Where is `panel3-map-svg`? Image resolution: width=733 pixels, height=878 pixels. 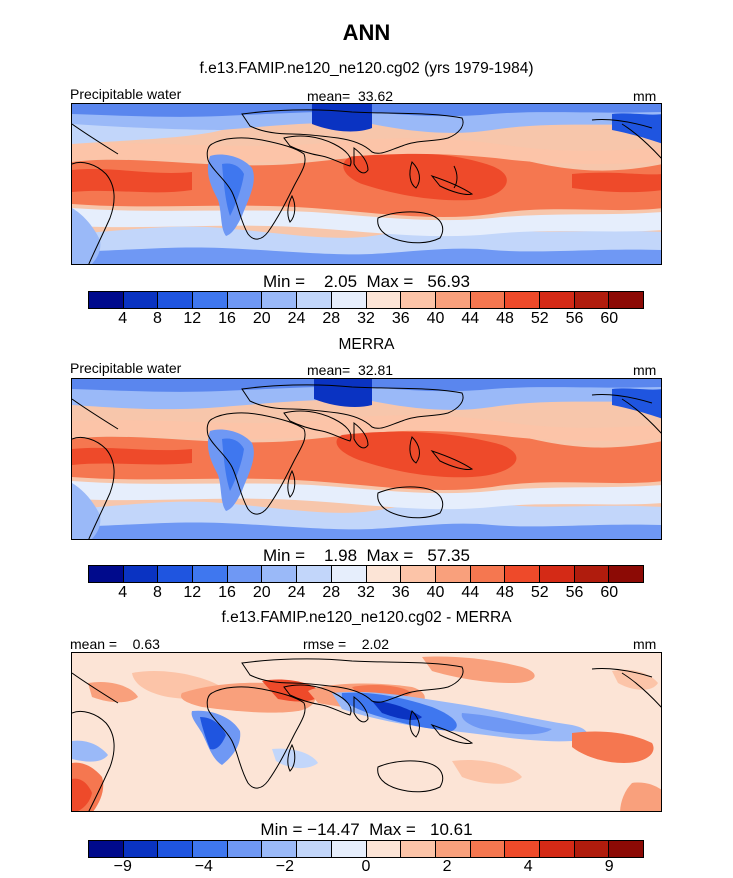
panel3-map-svg is located at coordinates (366, 732).